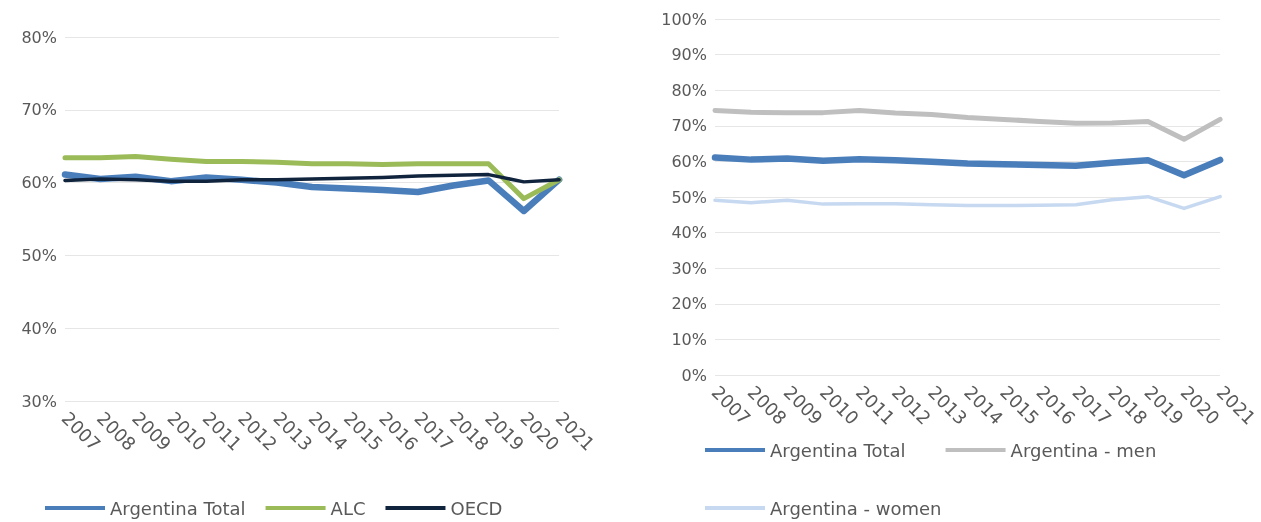 The image size is (1261, 522). Describe the element at coordinates (684, 19) in the screenshot. I see `y-tick-label: 100%` at that location.